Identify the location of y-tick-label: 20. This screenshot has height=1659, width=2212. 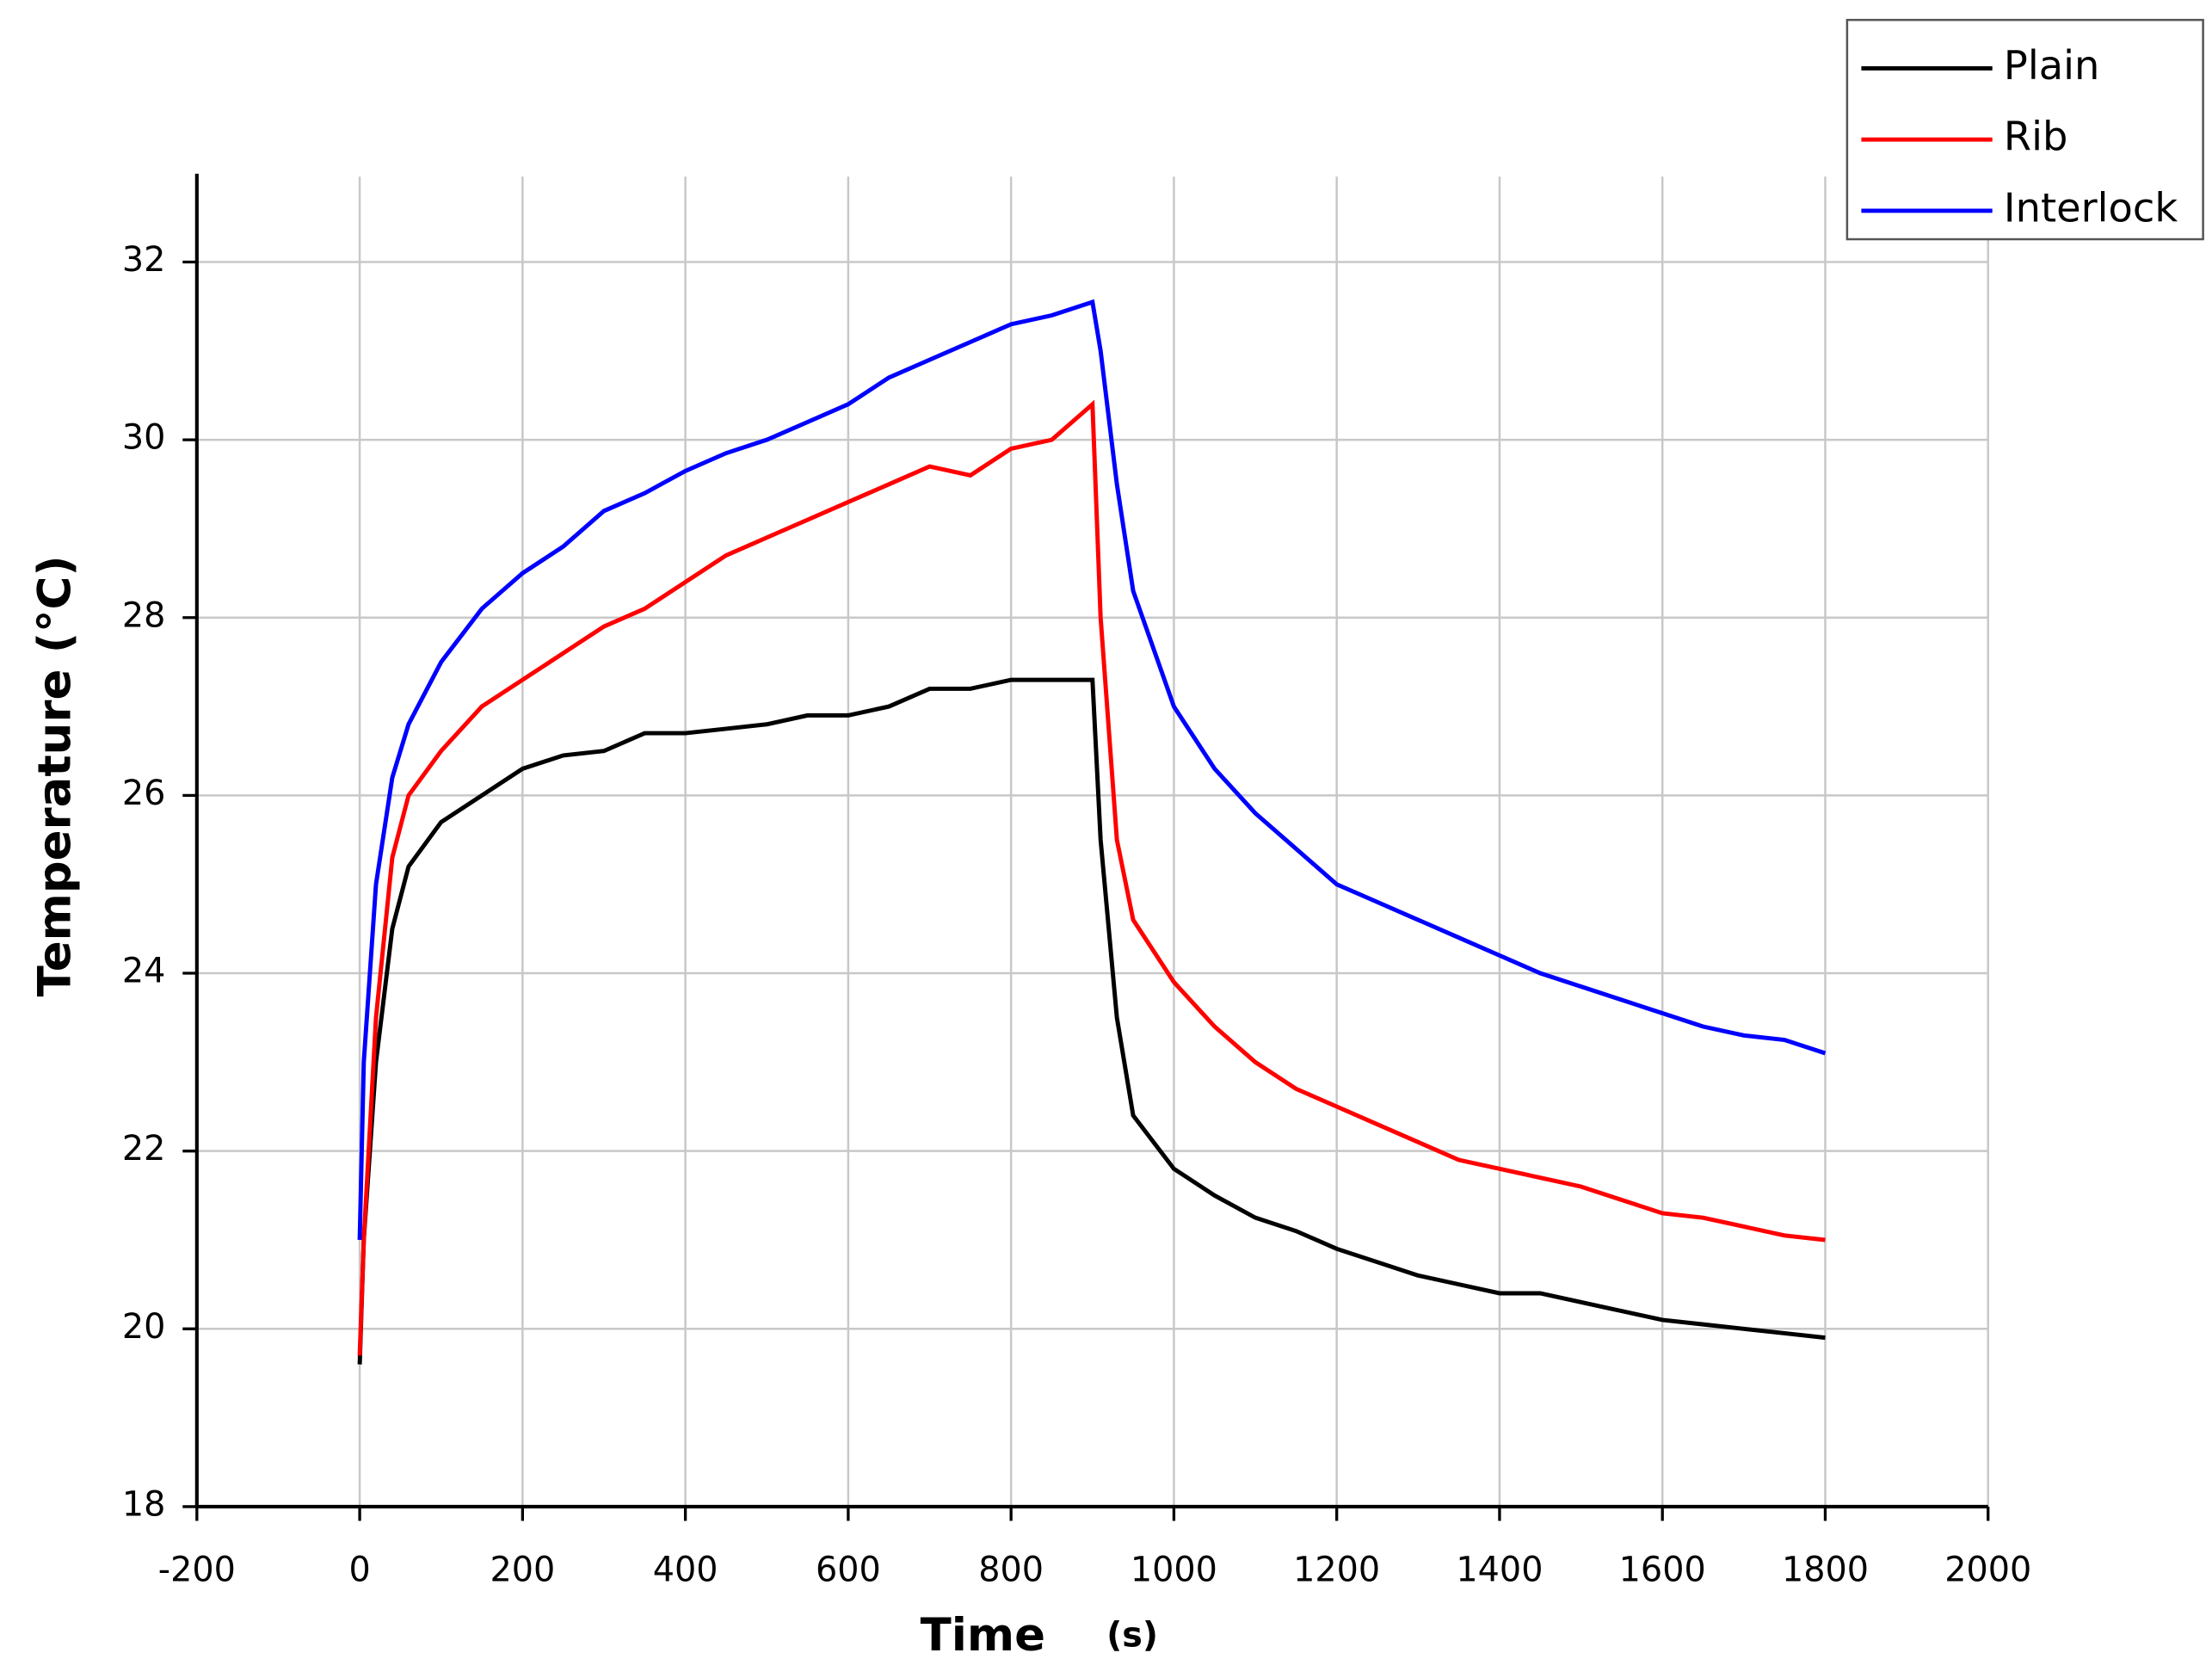
(144, 1327).